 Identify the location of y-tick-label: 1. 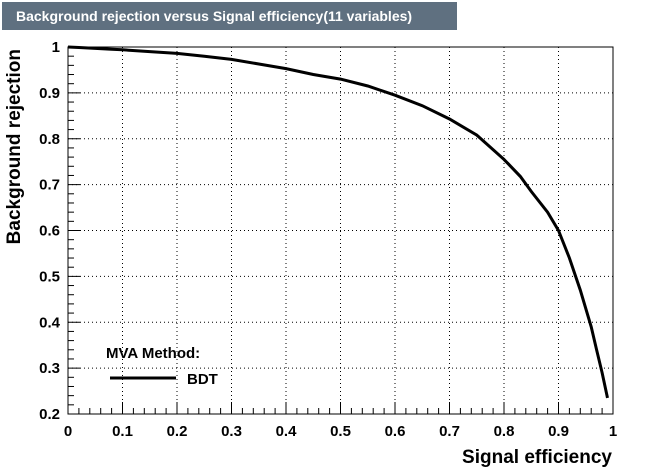
(56, 47).